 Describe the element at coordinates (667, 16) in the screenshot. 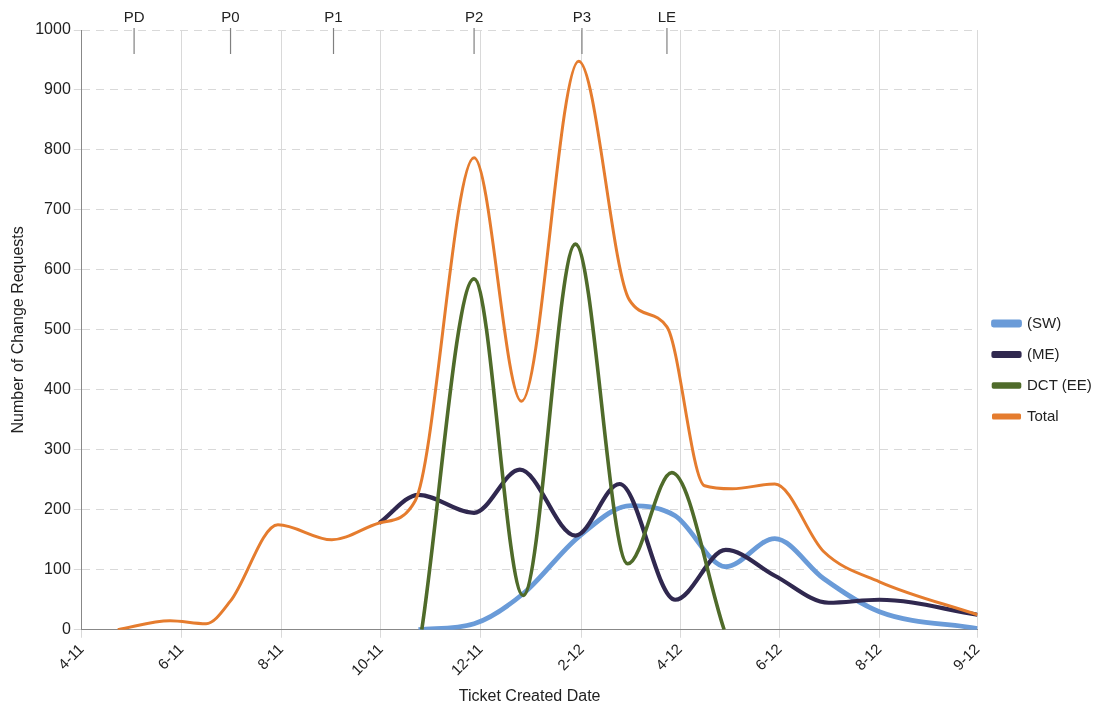

I see `ref-line-label: LE` at that location.